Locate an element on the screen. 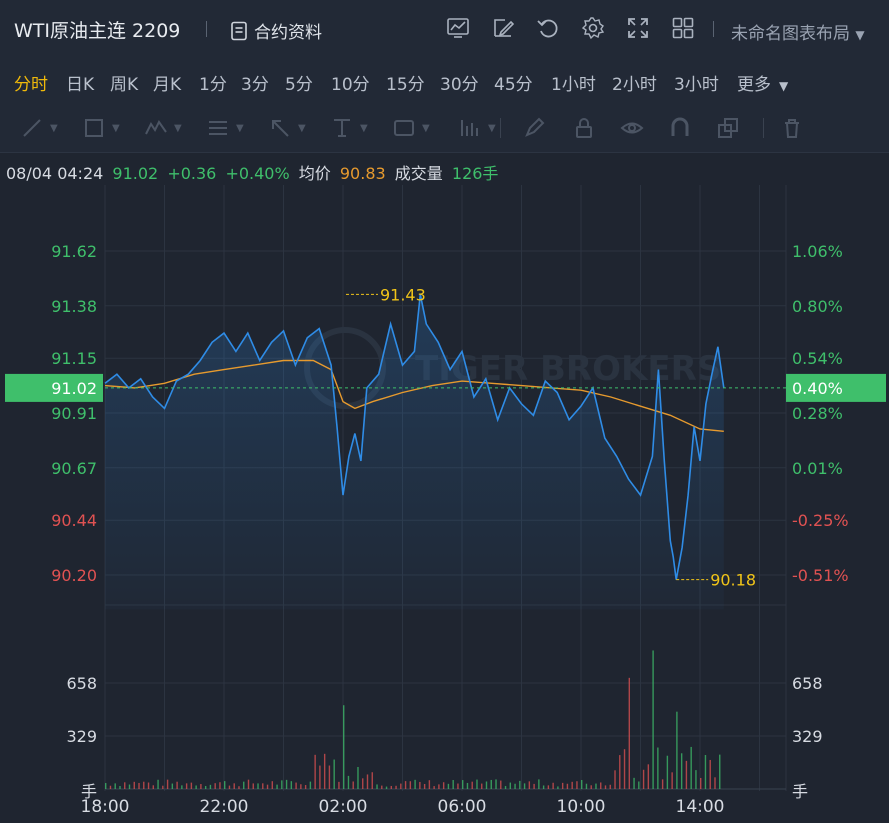  pen-button is located at coordinates (534, 128).